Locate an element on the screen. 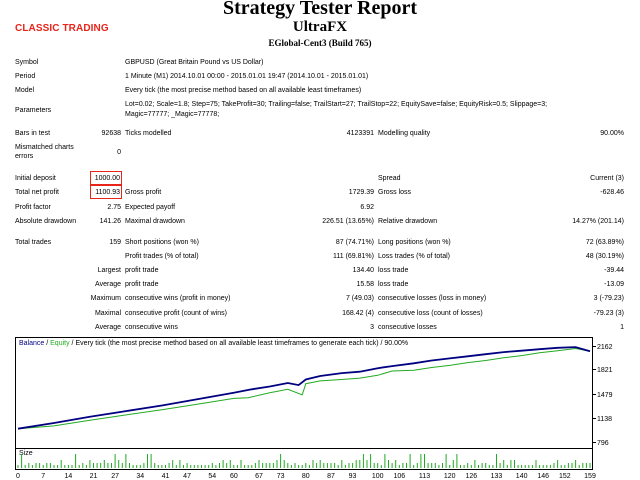 The image size is (640, 480). short-positions-label: Short positions (won %) is located at coordinates (162, 242).